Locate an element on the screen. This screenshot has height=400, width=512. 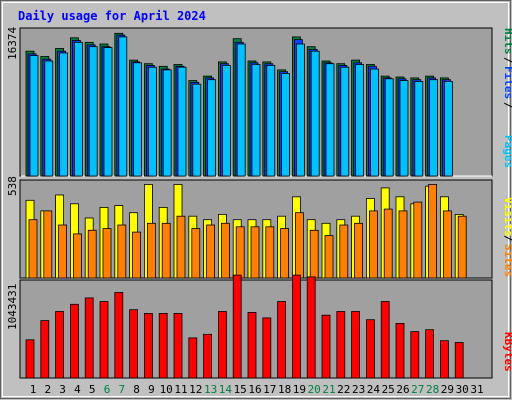
day-label-11: 11 is located at coordinates (180, 389).